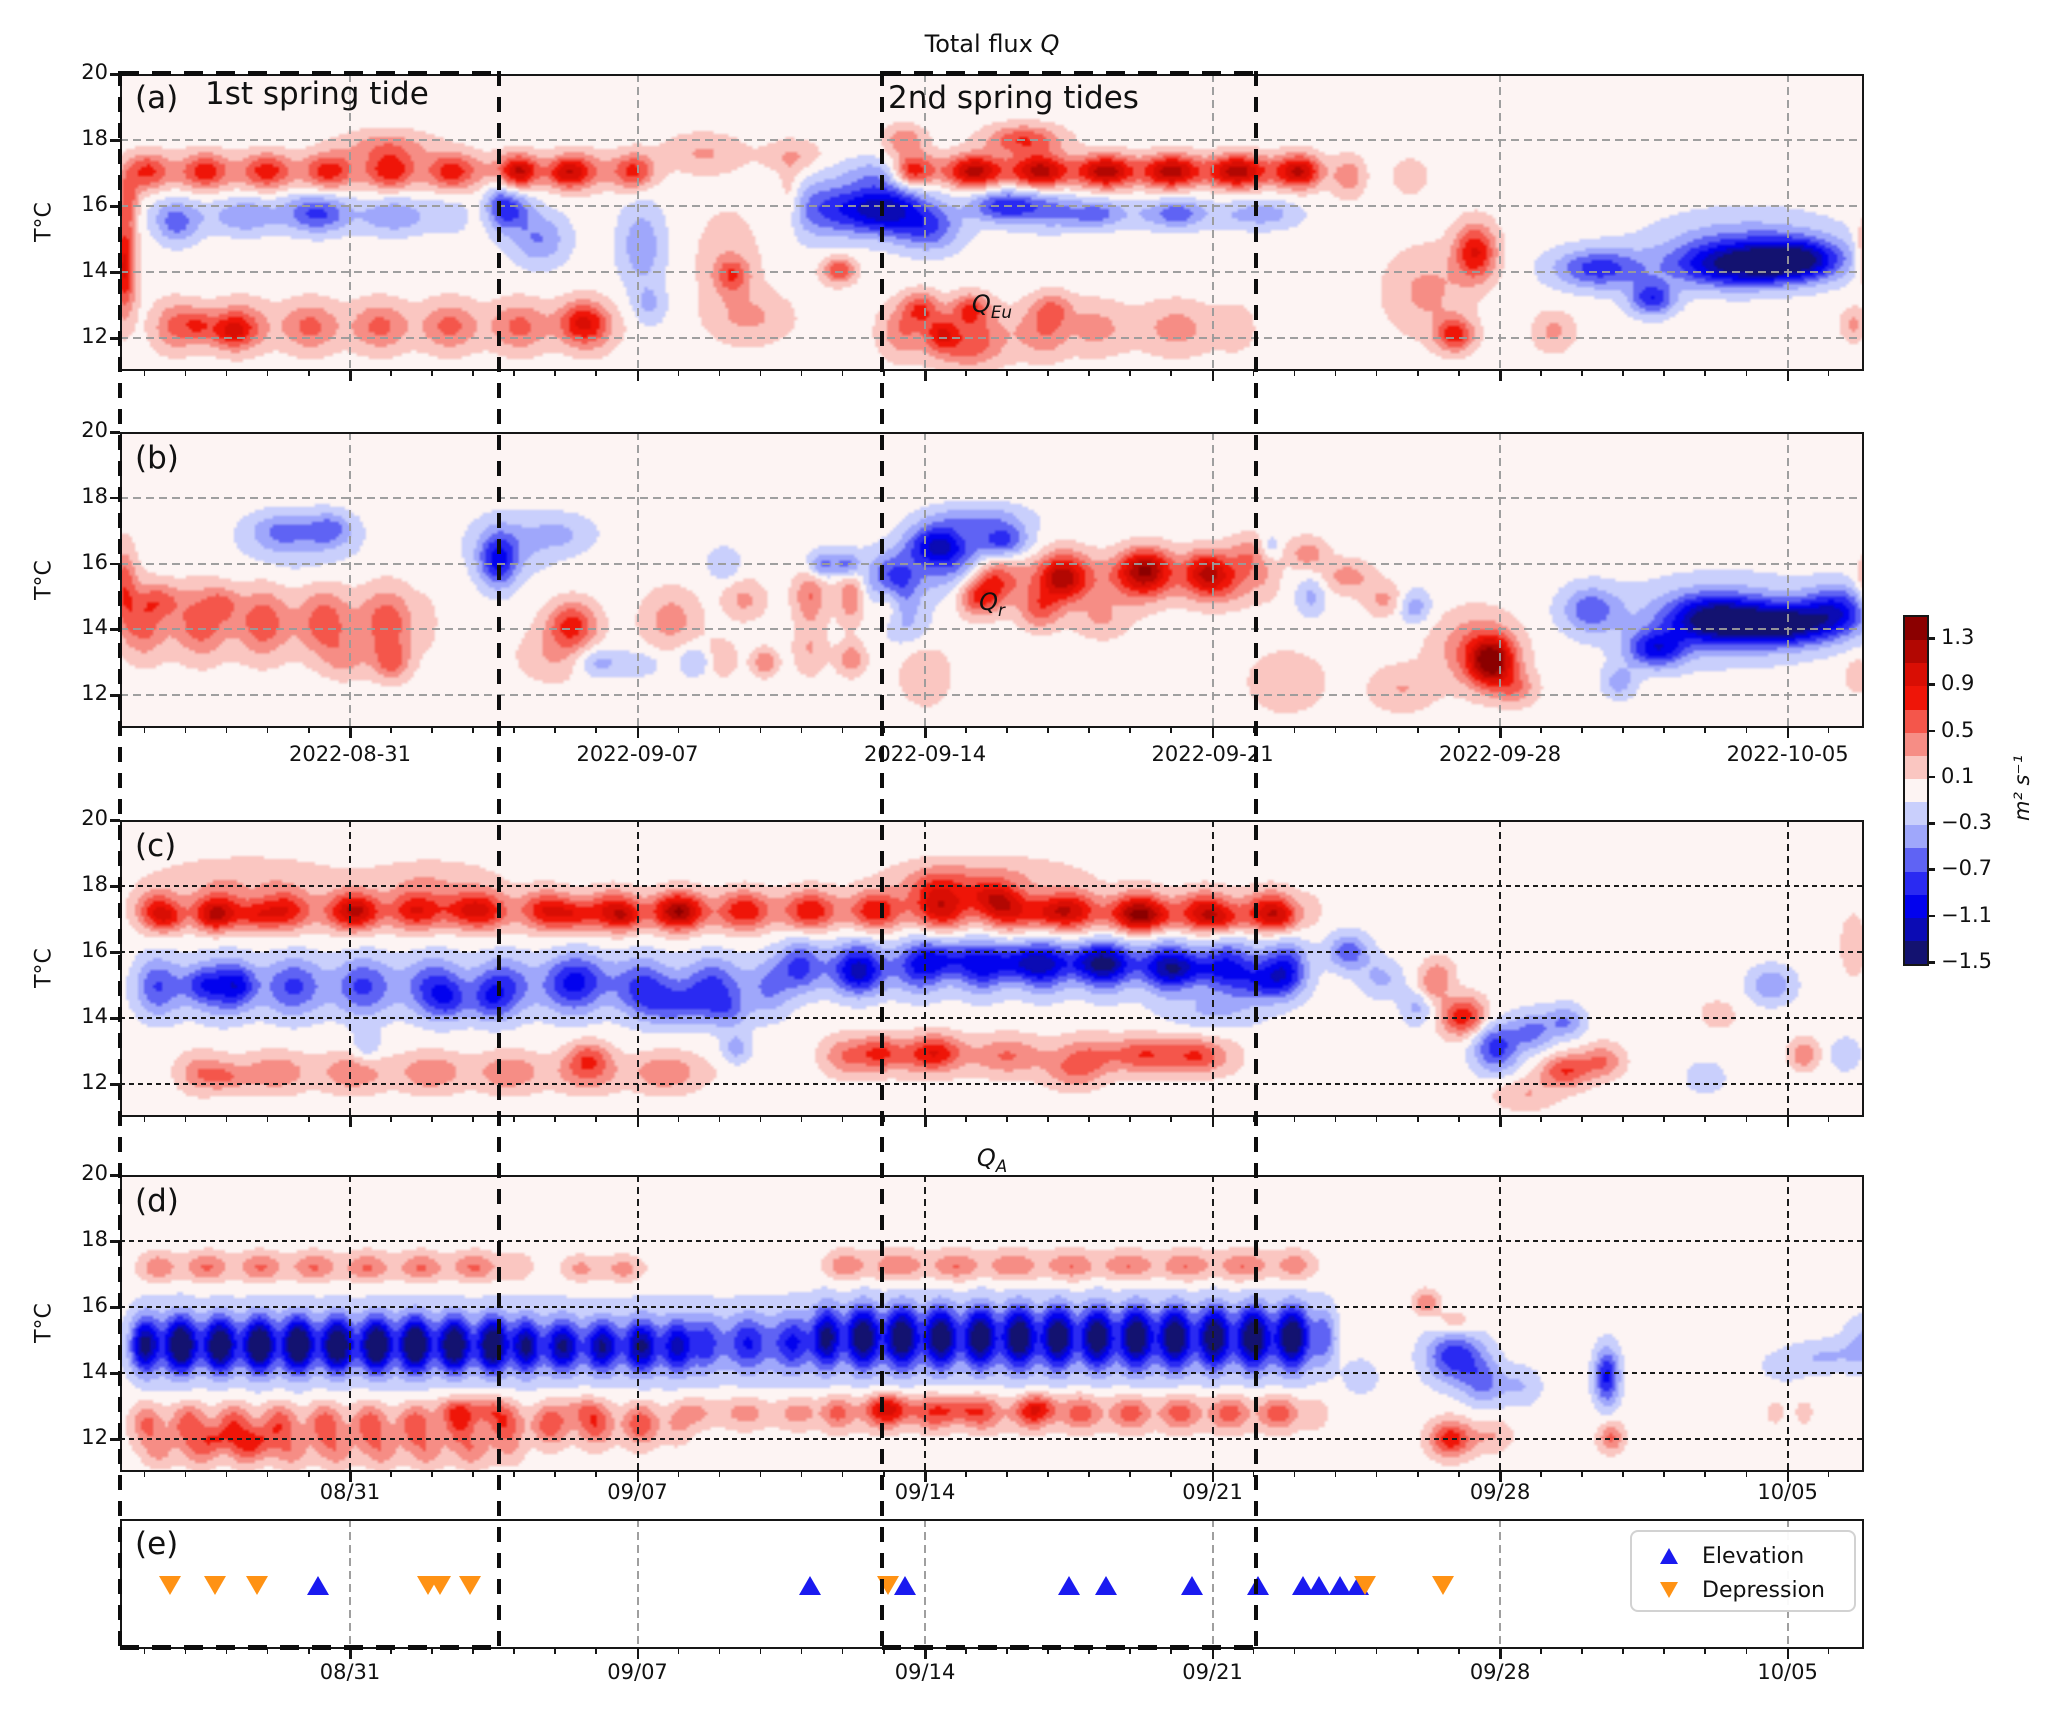  What do you see at coordinates (1958, 683) in the screenshot?
I see `colorbar-tick-label: 0.9` at bounding box center [1958, 683].